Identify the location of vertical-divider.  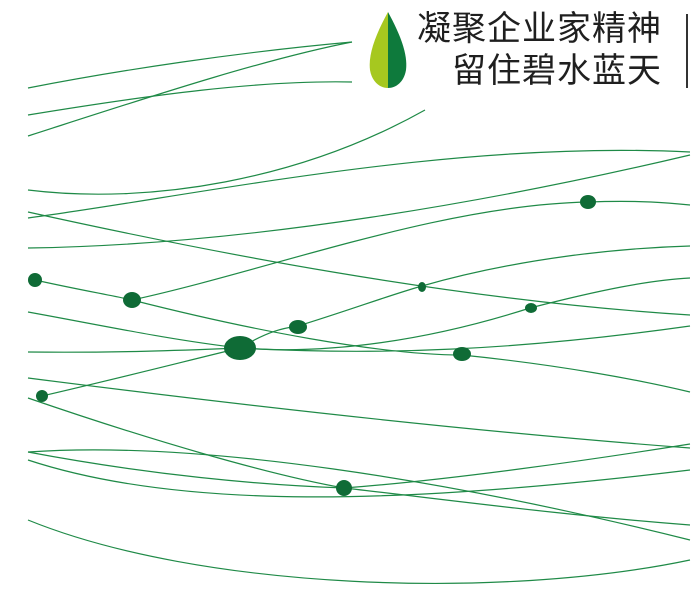
(687, 51).